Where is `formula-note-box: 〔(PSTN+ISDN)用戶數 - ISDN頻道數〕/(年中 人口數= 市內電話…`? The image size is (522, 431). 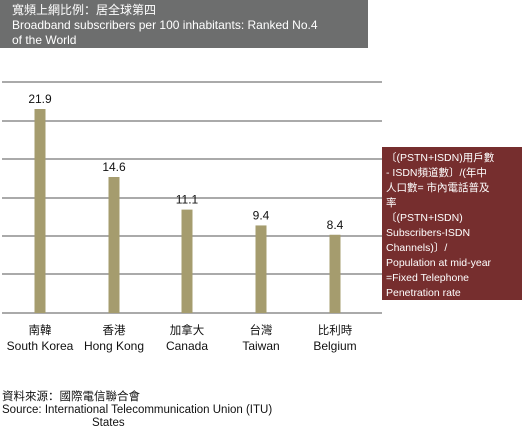 formula-note-box: 〔(PSTN+ISDN)用戶數 - ISDN頻道數〕/(年中 人口數= 市內電話… is located at coordinates (452, 223).